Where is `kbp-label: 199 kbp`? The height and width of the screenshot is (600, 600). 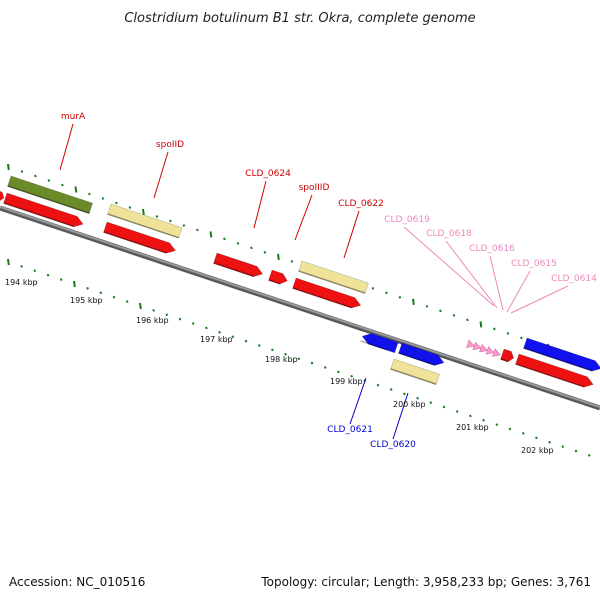 kbp-label: 199 kbp is located at coordinates (346, 381).